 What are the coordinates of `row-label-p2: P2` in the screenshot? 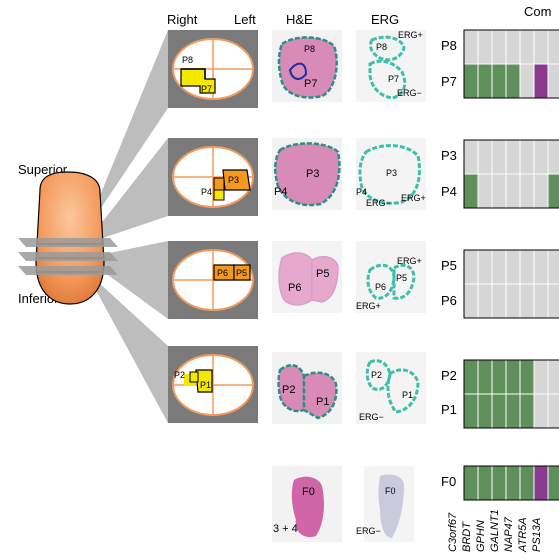 It's located at (449, 375).